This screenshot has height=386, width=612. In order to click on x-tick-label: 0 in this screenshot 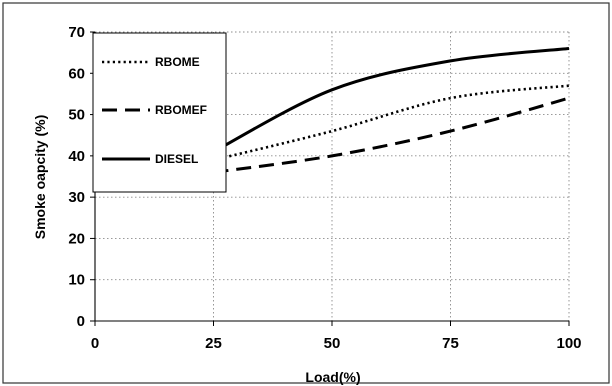, I will do `click(95, 343)`.